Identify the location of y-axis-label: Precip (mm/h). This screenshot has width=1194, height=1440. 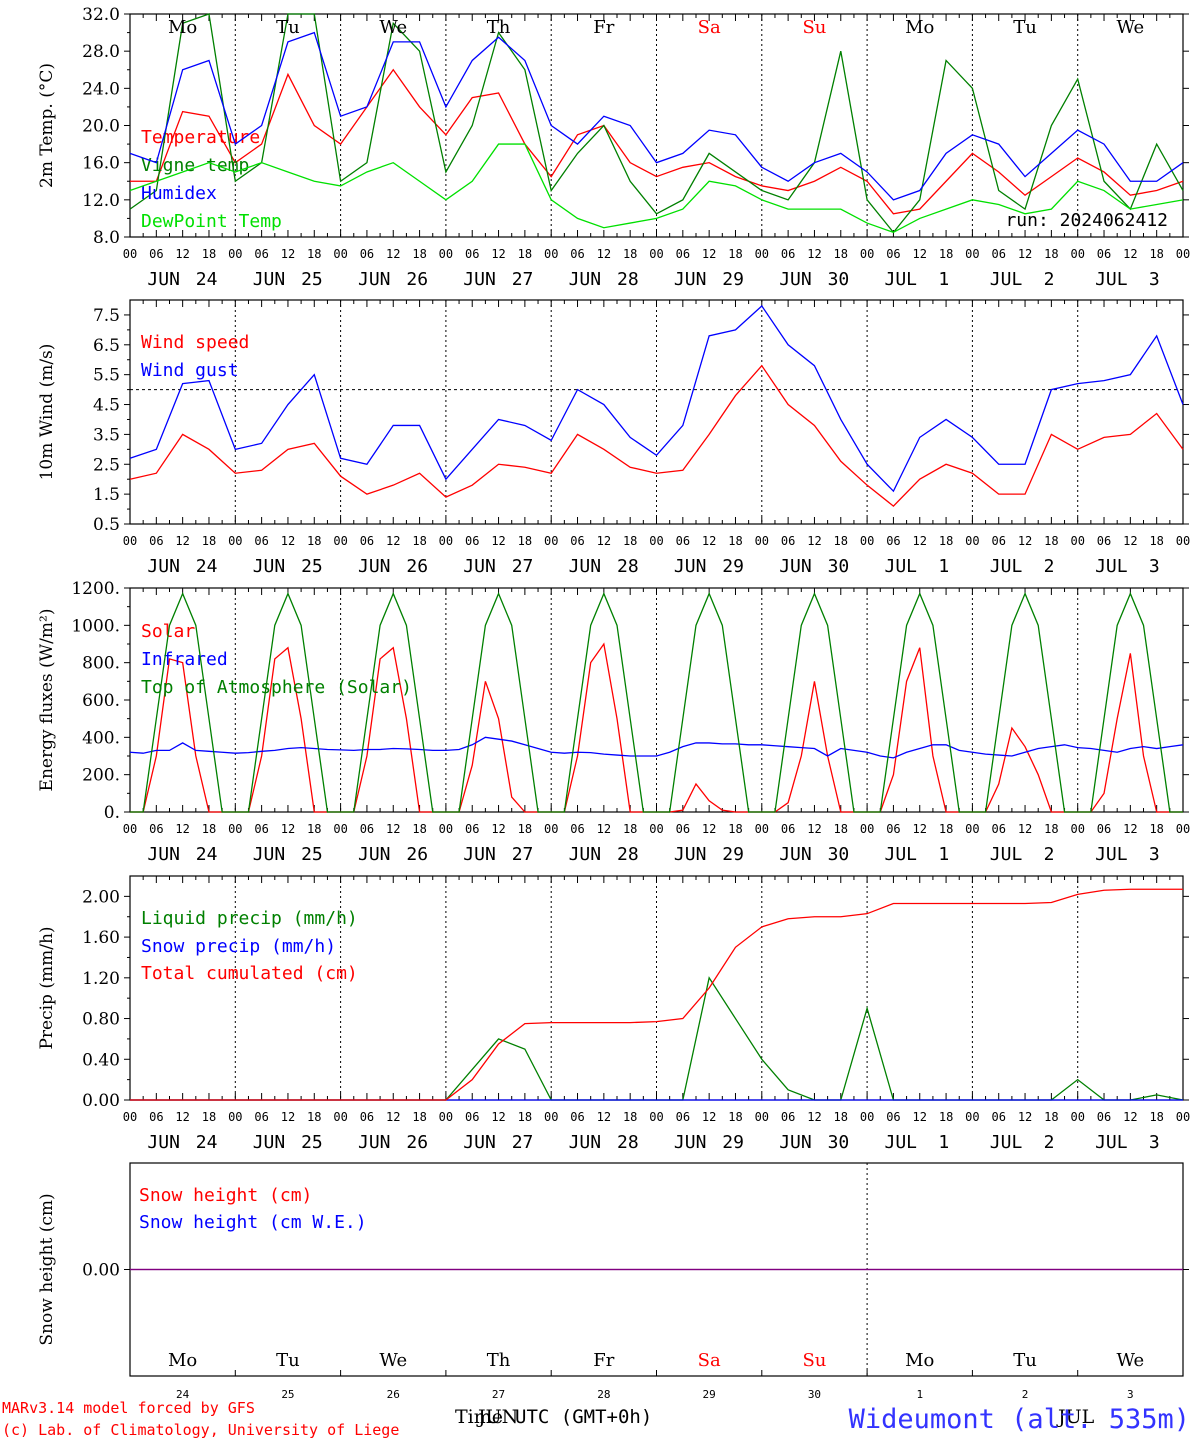
(47, 987).